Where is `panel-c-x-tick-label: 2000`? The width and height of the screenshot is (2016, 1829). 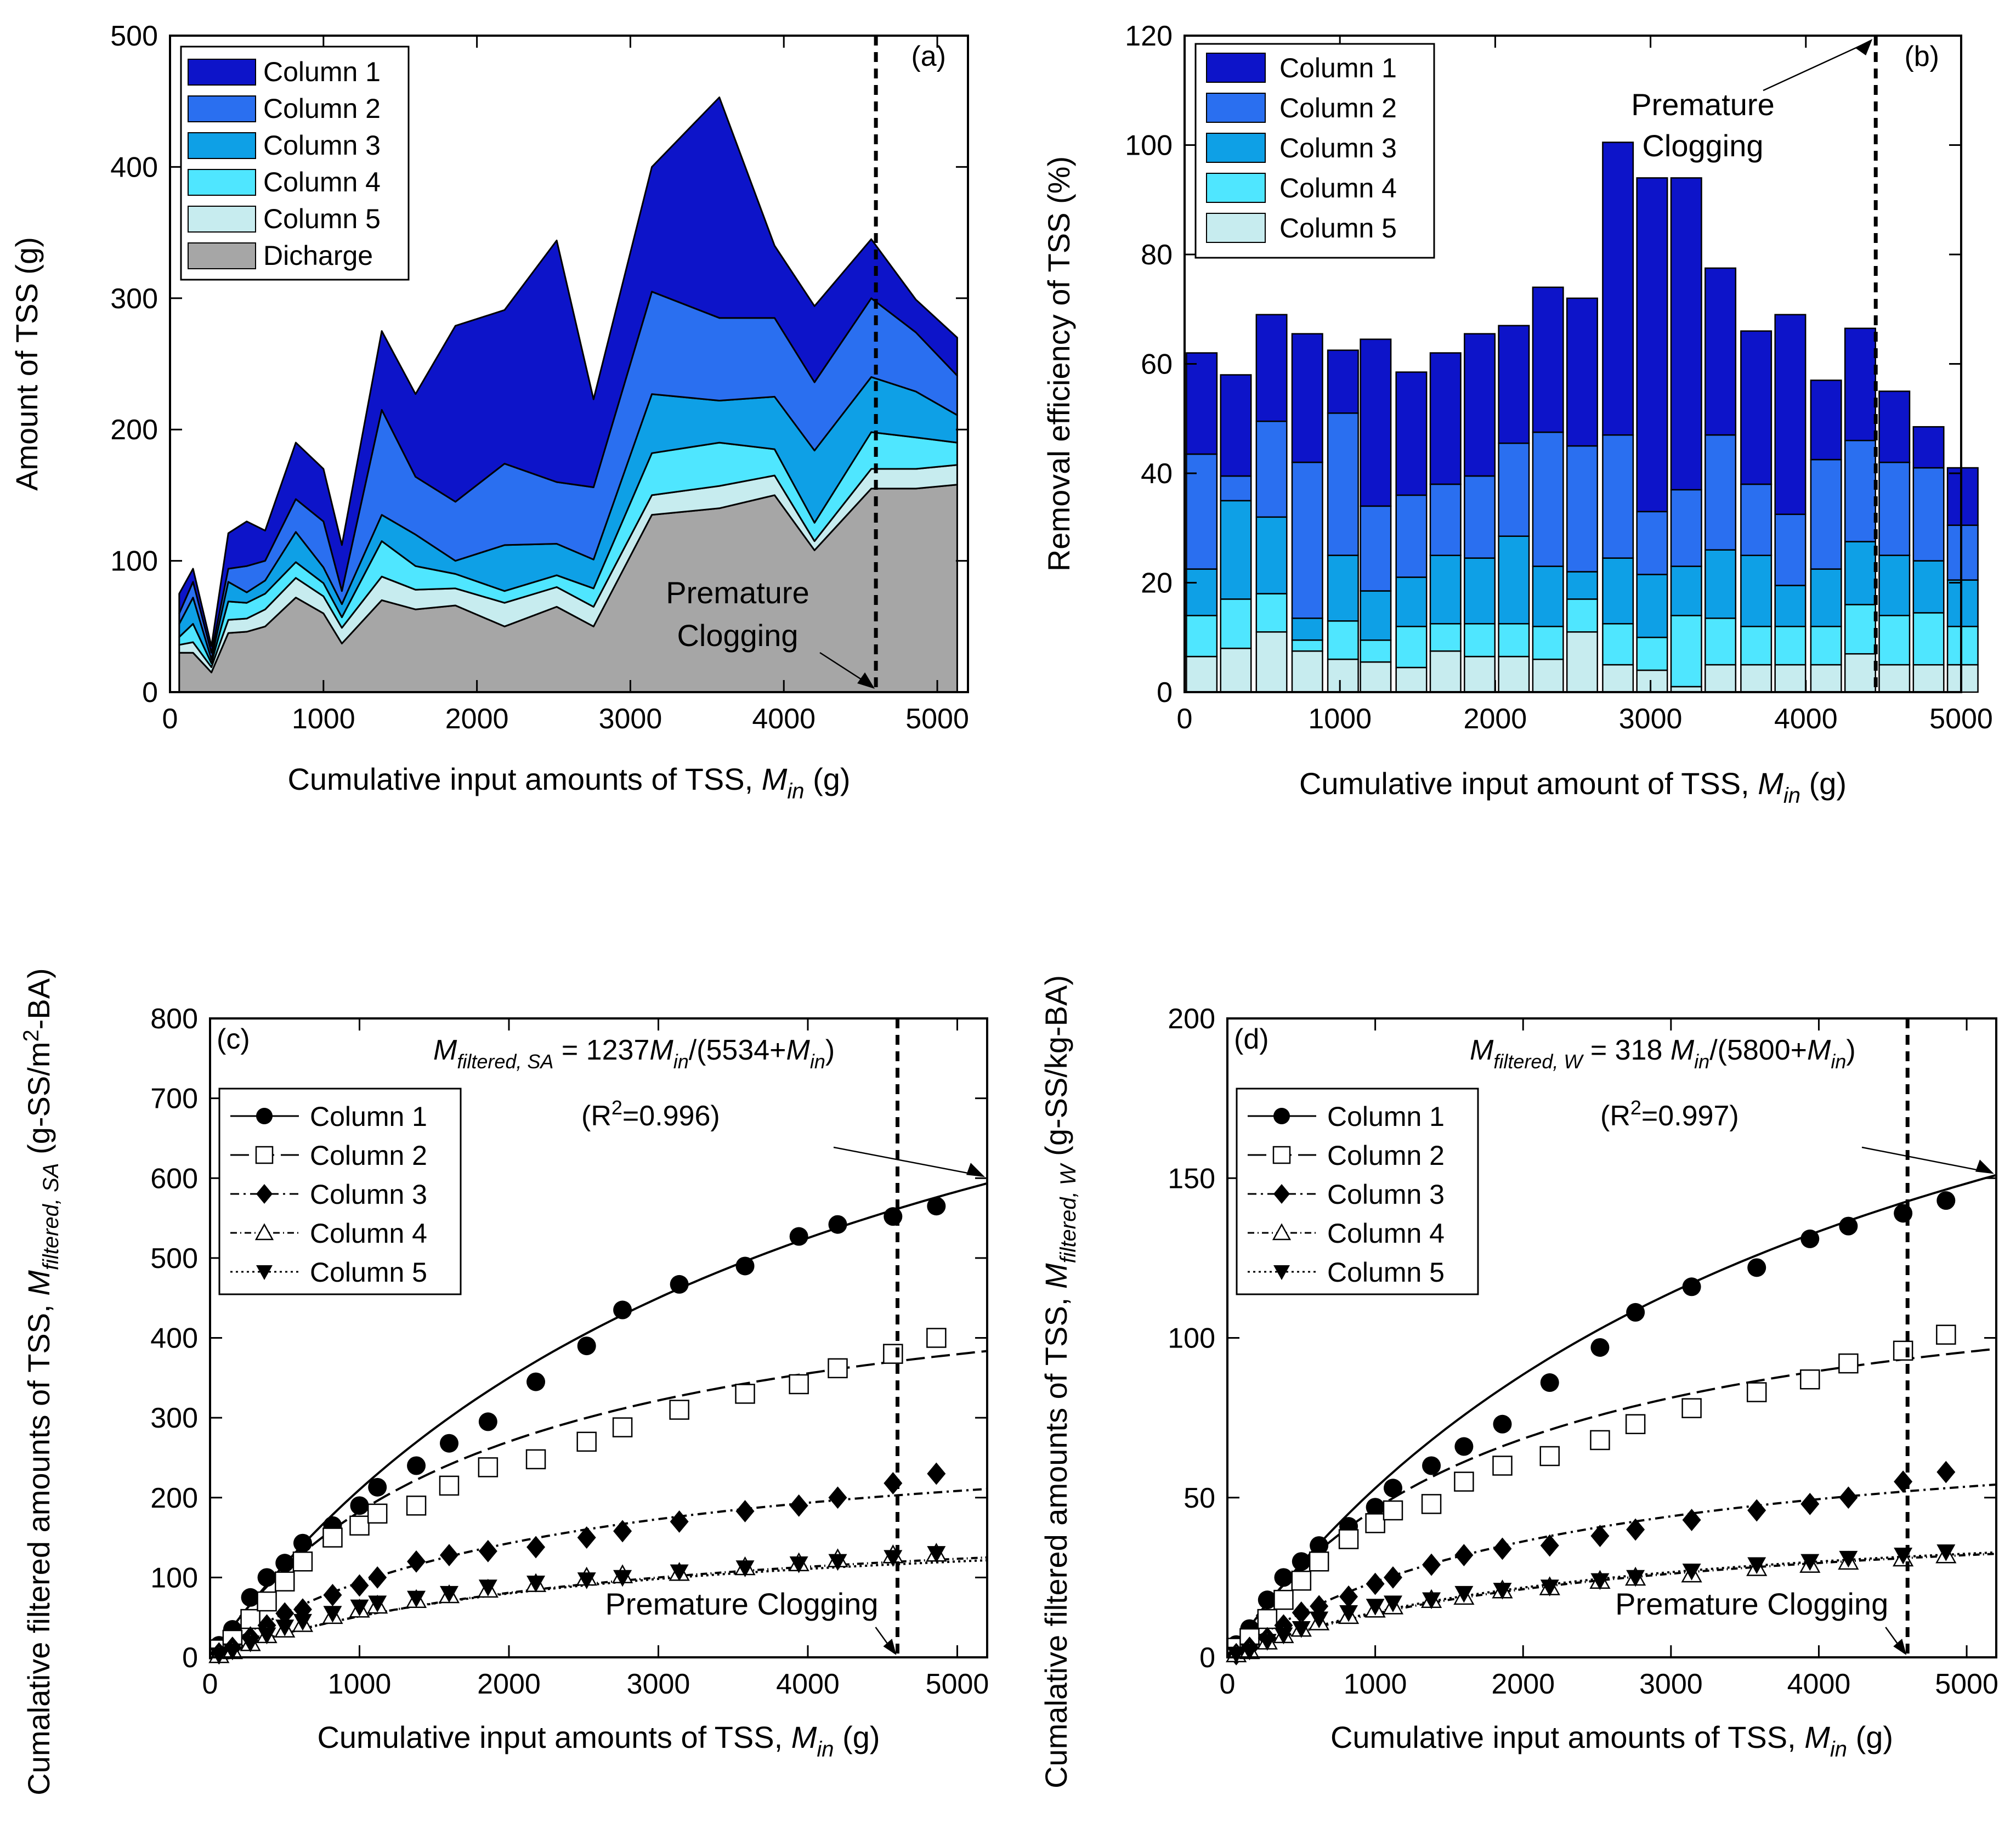
panel-c-x-tick-label: 2000 is located at coordinates (509, 1684).